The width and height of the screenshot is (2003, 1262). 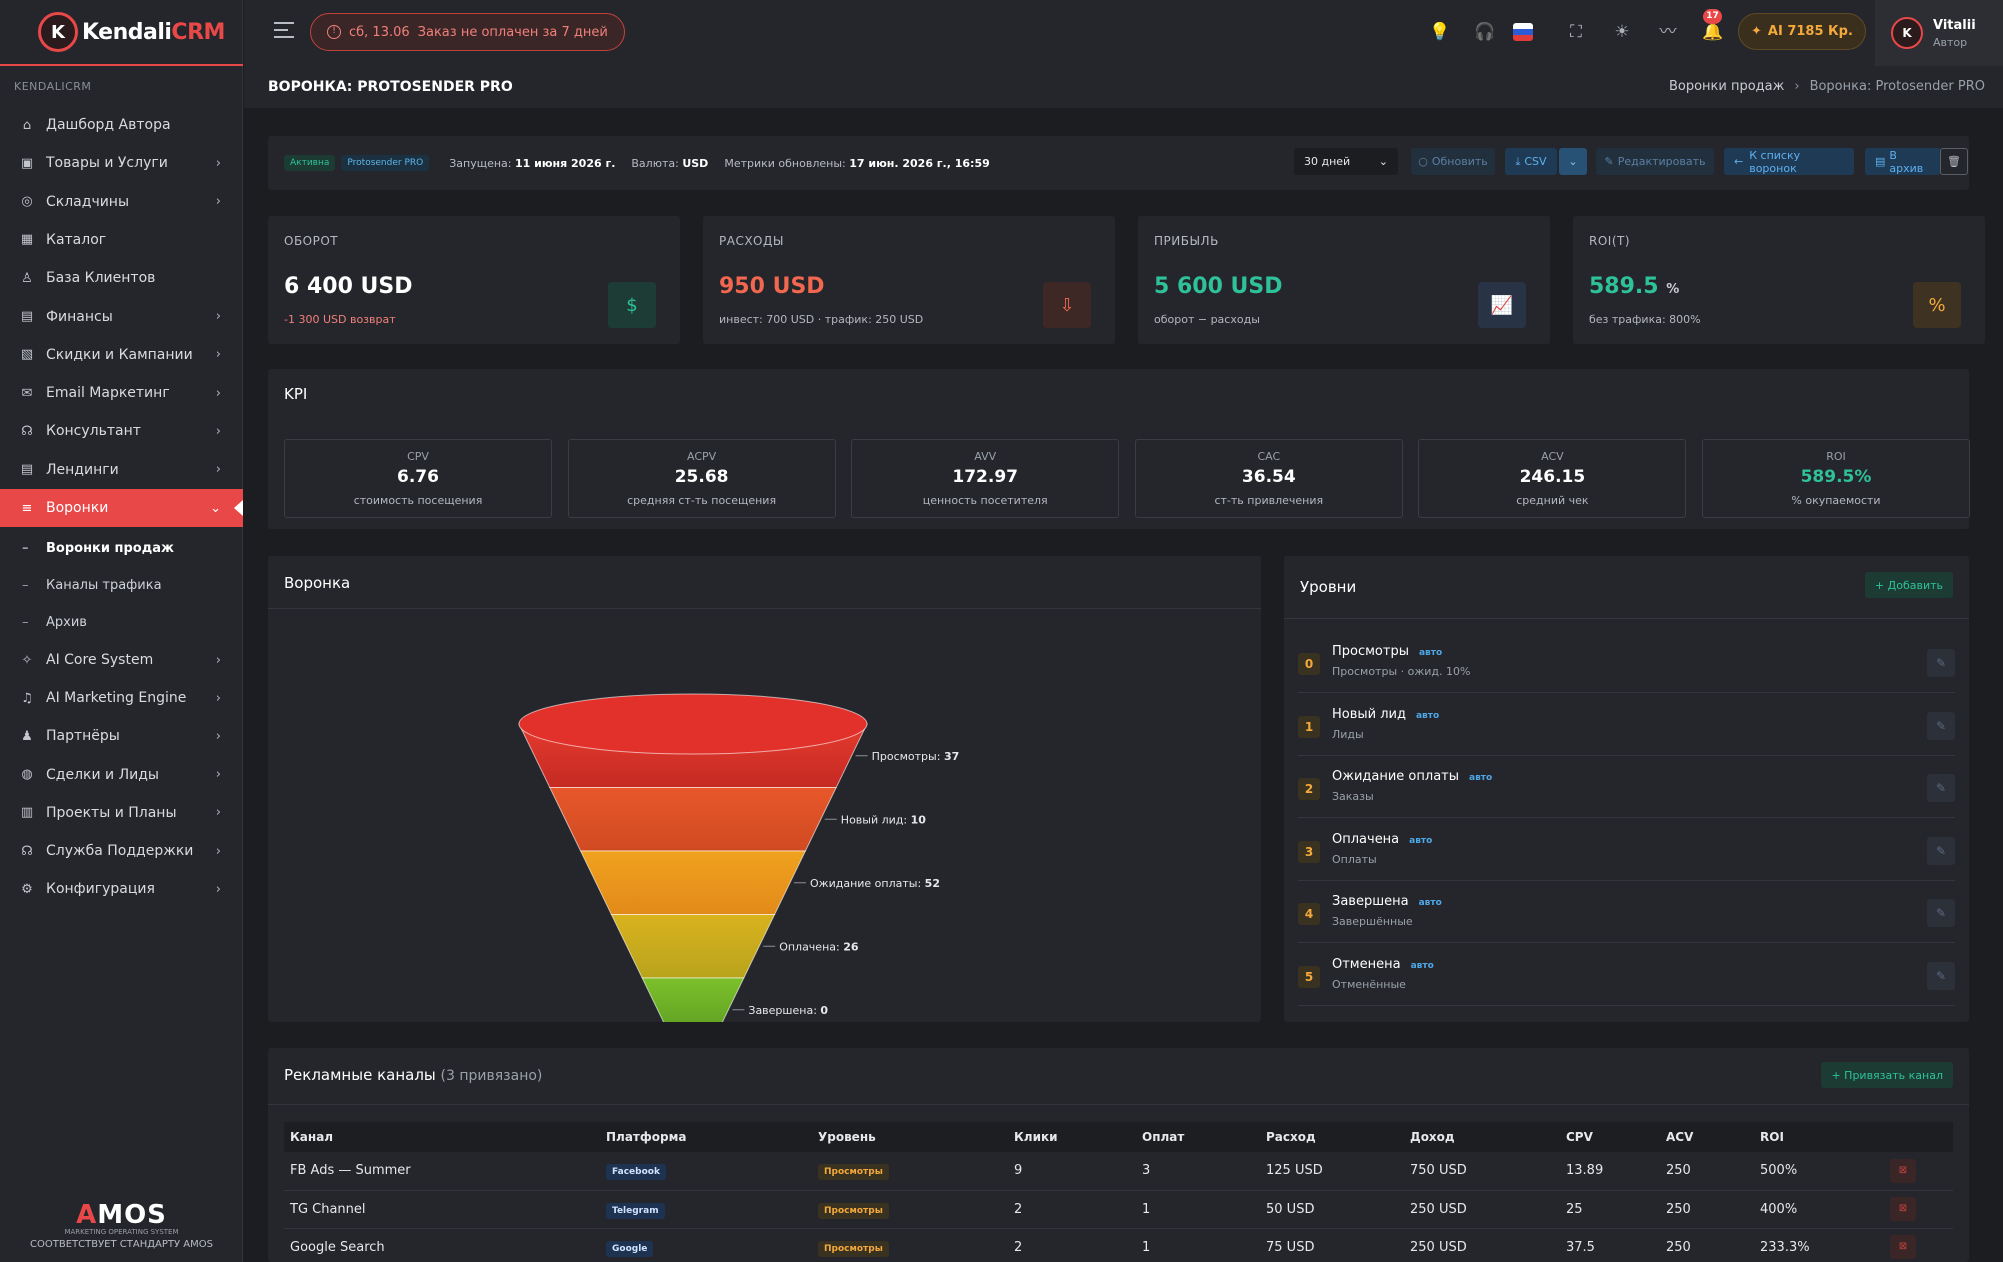 What do you see at coordinates (1622, 32) in the screenshot?
I see `theme-sun-icon: ☀` at bounding box center [1622, 32].